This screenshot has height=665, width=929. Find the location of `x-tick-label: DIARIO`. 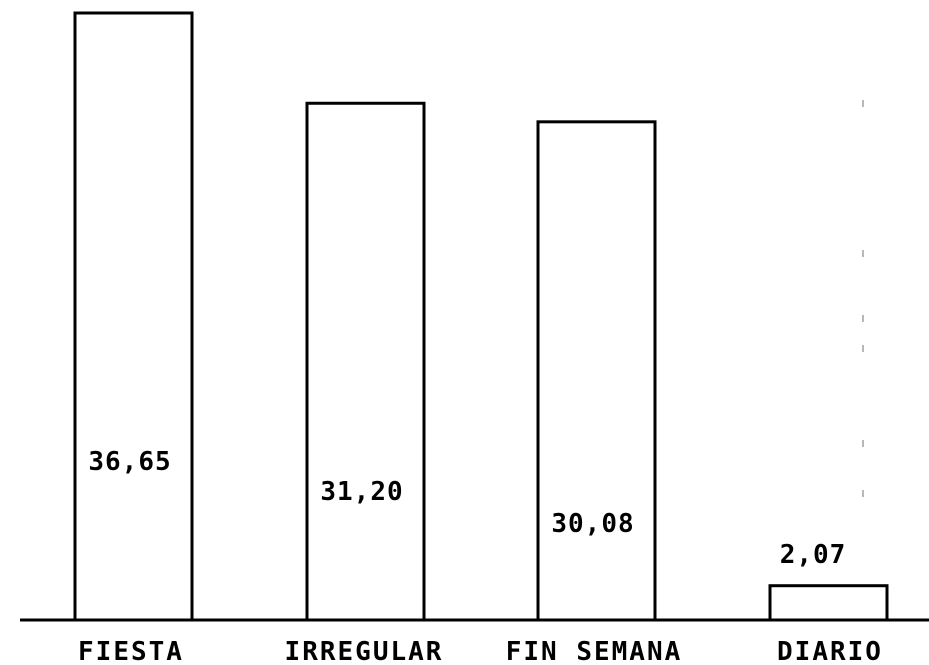

x-tick-label: DIARIO is located at coordinates (830, 651).